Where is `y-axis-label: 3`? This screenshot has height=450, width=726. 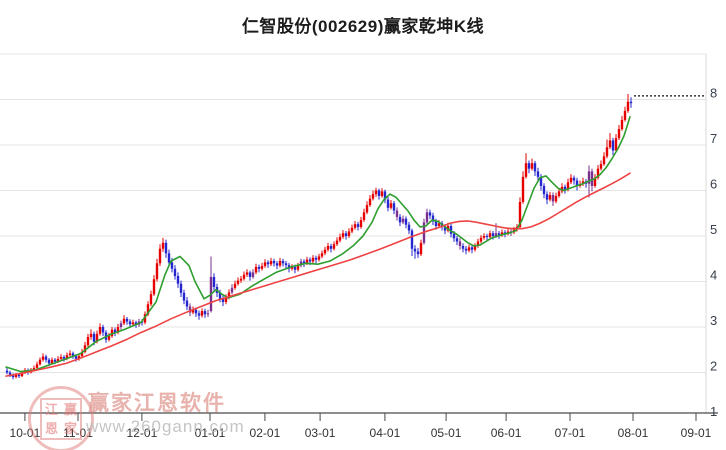 y-axis-label: 3 is located at coordinates (713, 320).